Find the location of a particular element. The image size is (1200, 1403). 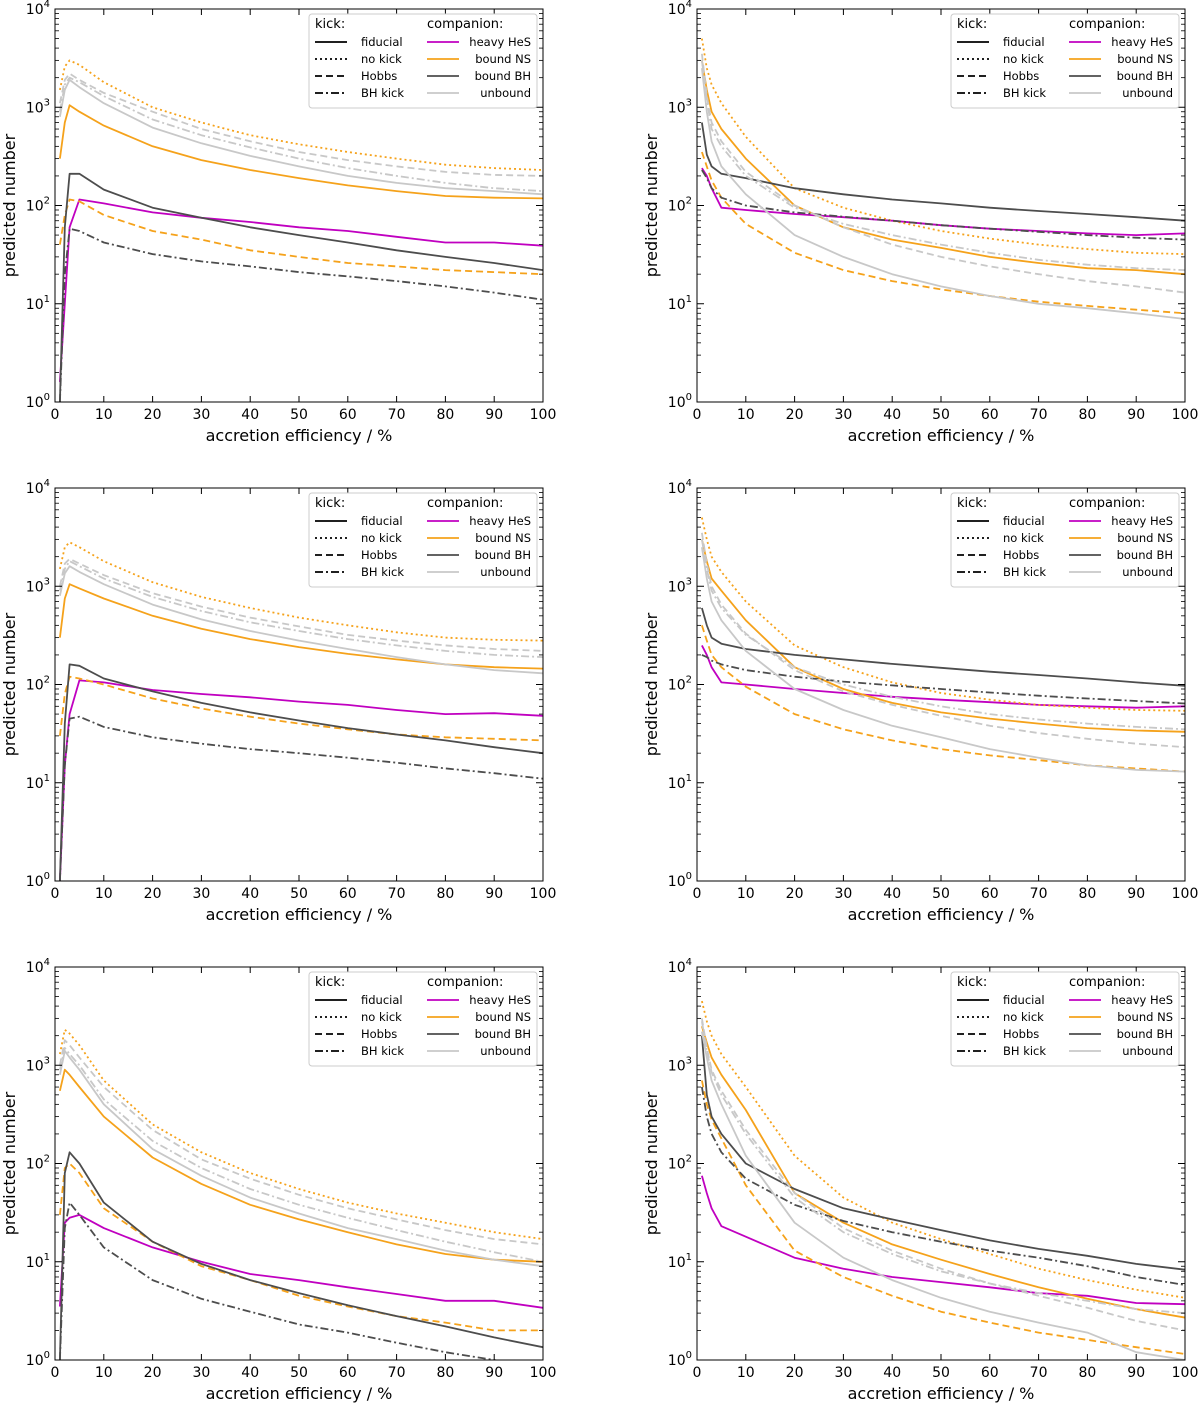

x-tick-label: 50 is located at coordinates (941, 415).